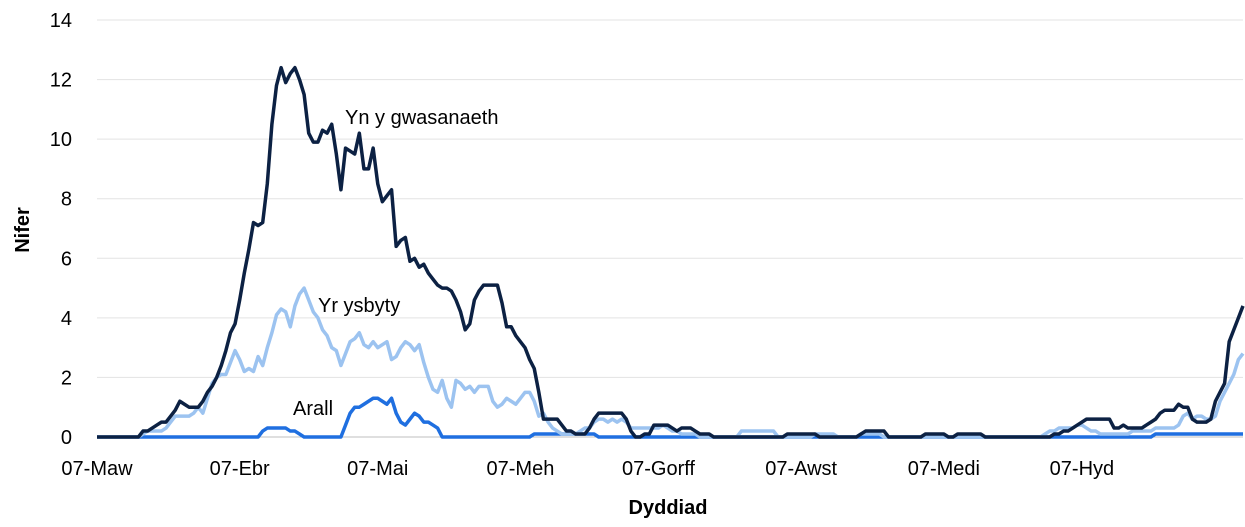  I want to click on x-tick-label: 07-Maw, so click(97, 469).